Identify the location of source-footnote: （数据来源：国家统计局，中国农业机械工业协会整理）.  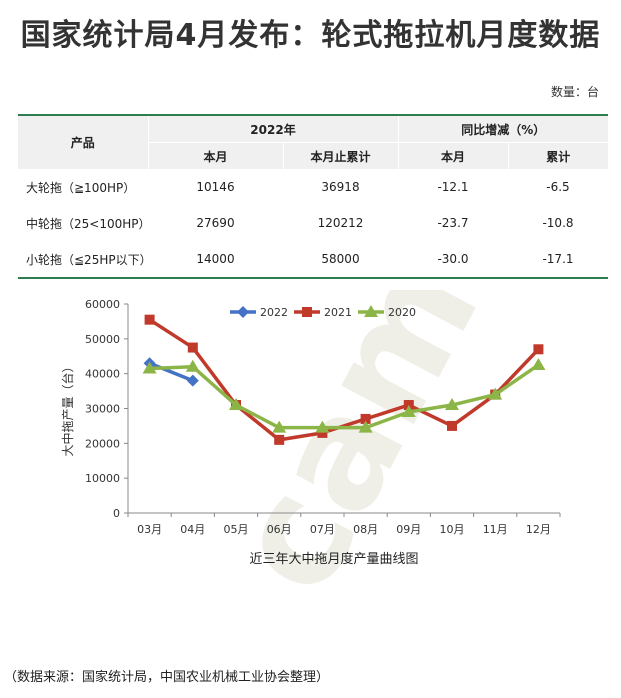
(167, 677).